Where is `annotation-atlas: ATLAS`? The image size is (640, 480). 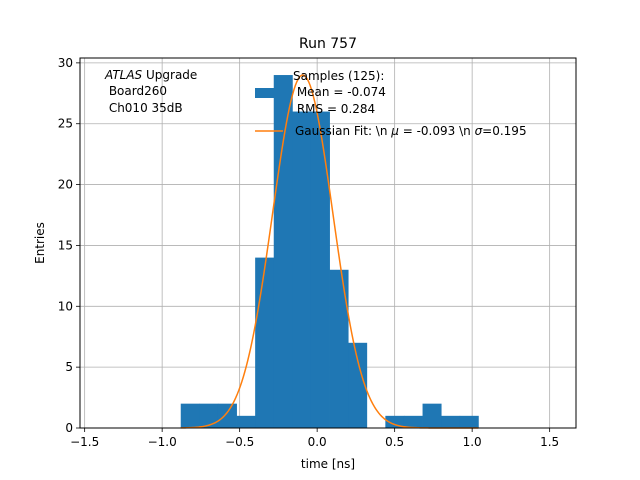
annotation-atlas: ATLAS is located at coordinates (123, 75).